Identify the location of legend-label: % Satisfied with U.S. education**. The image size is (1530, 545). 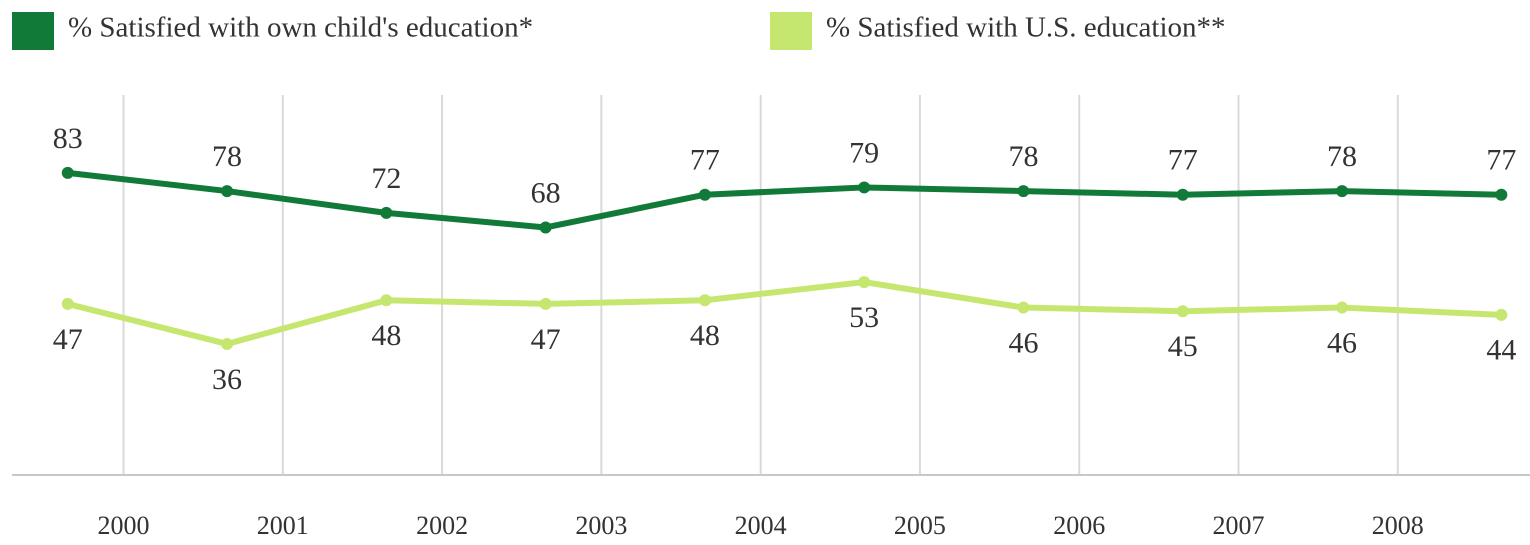
(1026, 28).